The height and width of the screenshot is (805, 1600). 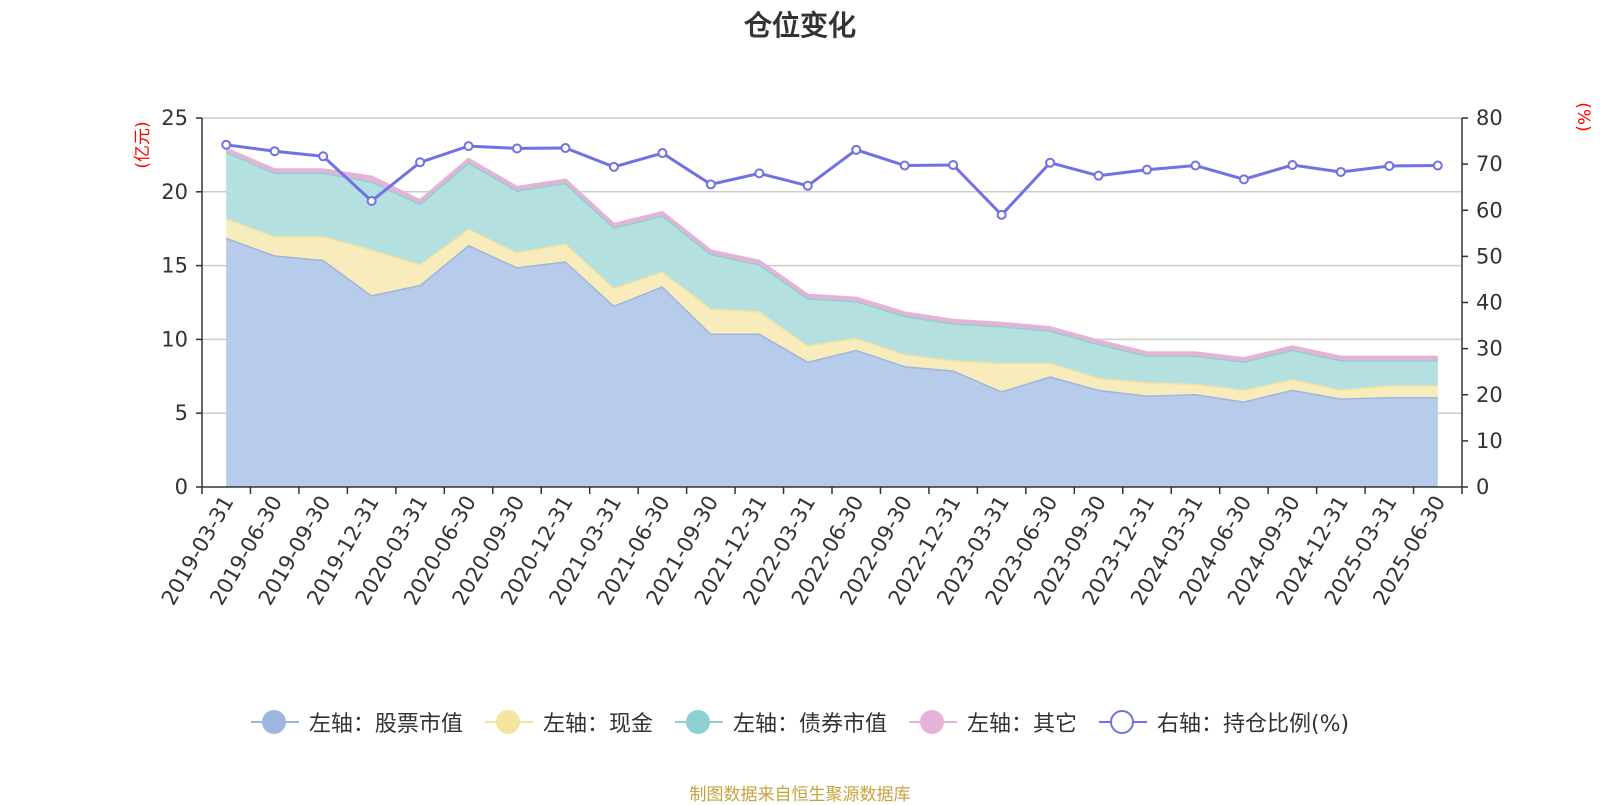 I want to click on legend-label: 左轴：债券市值, so click(x=809, y=724).